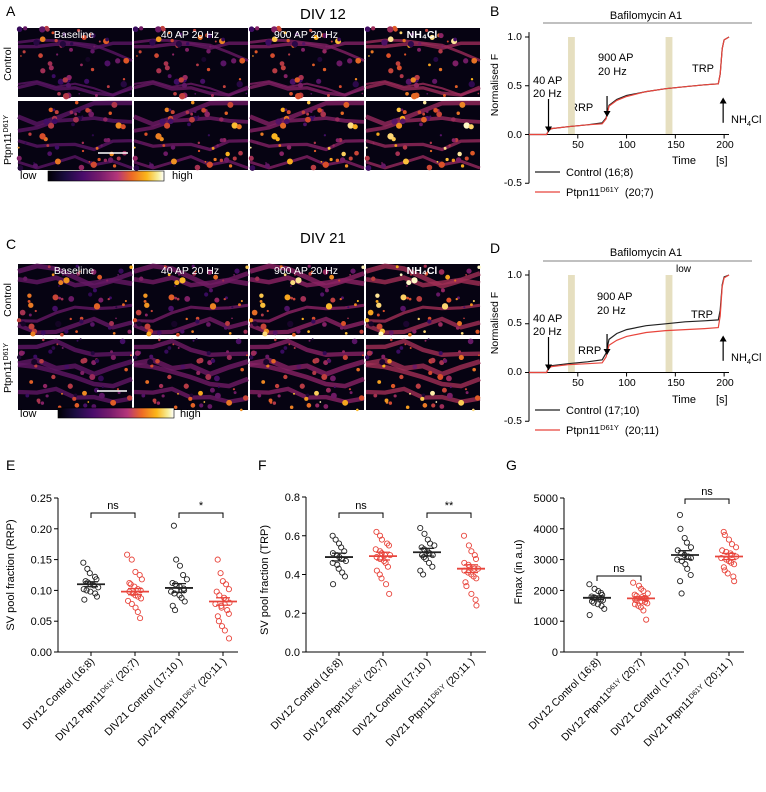 Image resolution: width=766 pixels, height=792 pixels. What do you see at coordinates (546, 530) in the screenshot?
I see `panel-g-ytick-label: 4000` at bounding box center [546, 530].